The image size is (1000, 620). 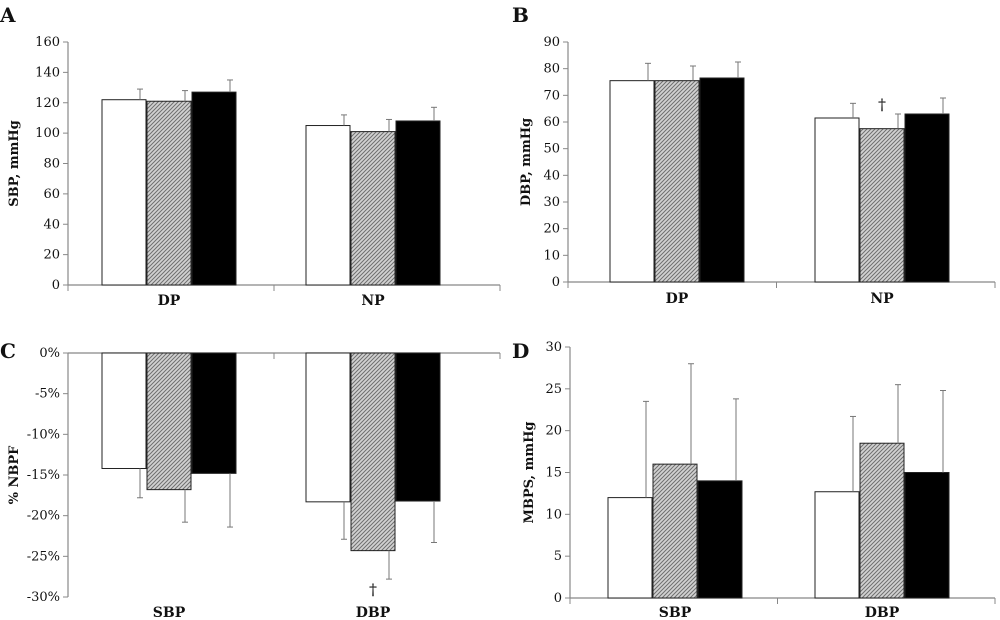 What do you see at coordinates (47, 103) in the screenshot?
I see `y-tick-label: 120` at bounding box center [47, 103].